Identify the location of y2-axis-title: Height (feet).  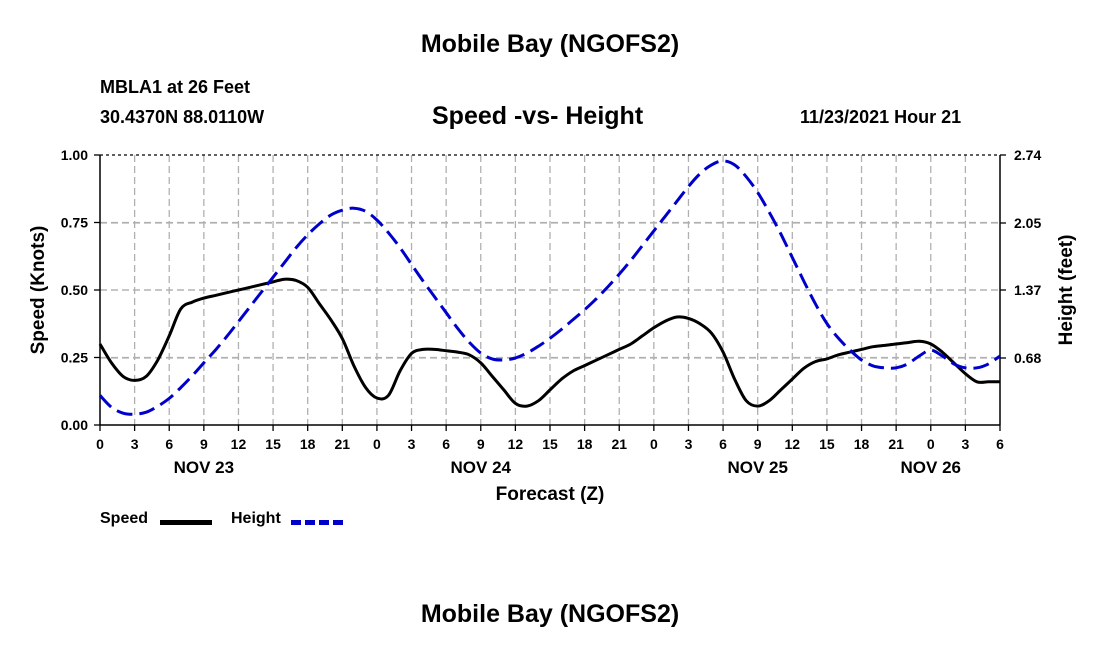
(1066, 290).